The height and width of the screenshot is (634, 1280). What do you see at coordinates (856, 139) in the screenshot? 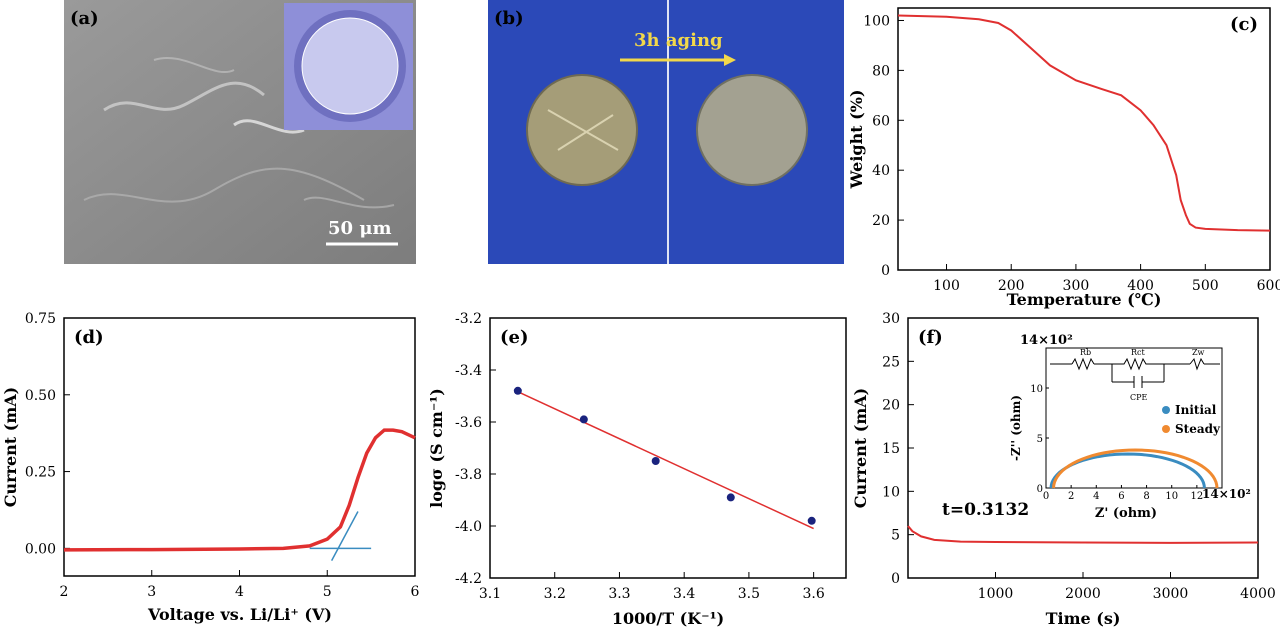
I see `y-axis-label: Weight (%)` at bounding box center [856, 139].